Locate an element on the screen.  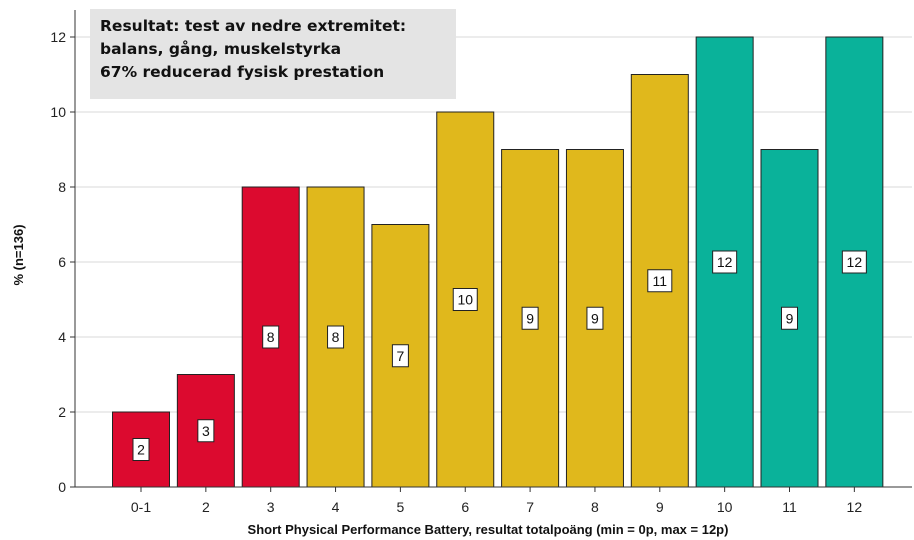
y-tick-label: 6 is located at coordinates (62, 262).